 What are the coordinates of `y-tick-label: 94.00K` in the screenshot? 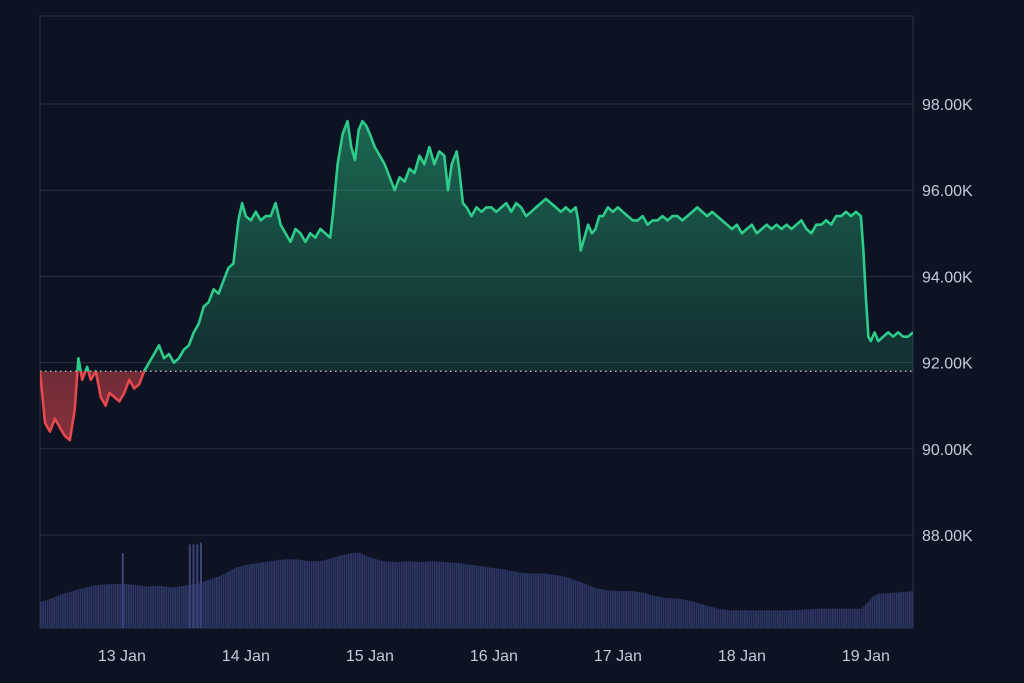 It's located at (947, 277).